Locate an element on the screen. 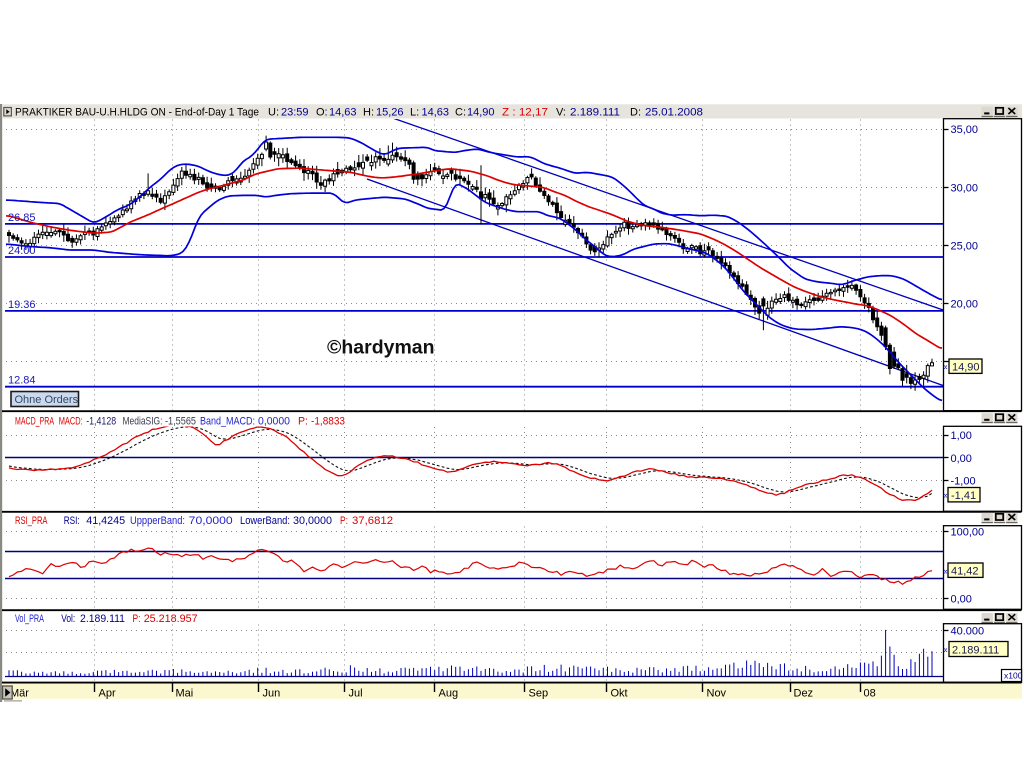 The image size is (1024, 768). svg-text: LowerBand: is located at coordinates (265, 521).